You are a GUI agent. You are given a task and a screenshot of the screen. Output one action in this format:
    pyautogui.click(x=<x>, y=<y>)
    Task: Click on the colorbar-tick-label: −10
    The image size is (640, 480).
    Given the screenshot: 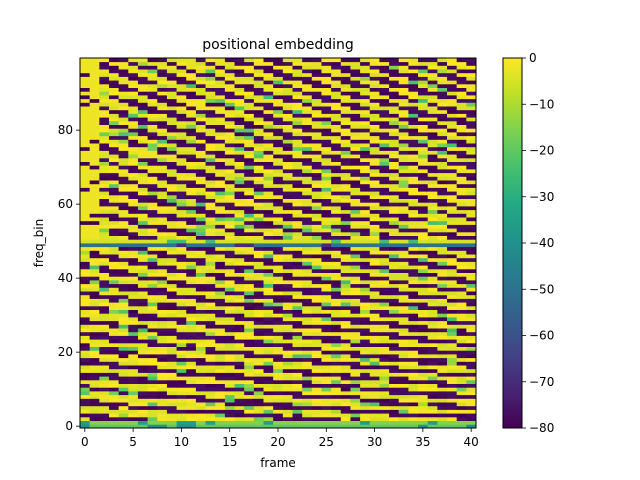 What is the action you would take?
    pyautogui.click(x=541, y=104)
    